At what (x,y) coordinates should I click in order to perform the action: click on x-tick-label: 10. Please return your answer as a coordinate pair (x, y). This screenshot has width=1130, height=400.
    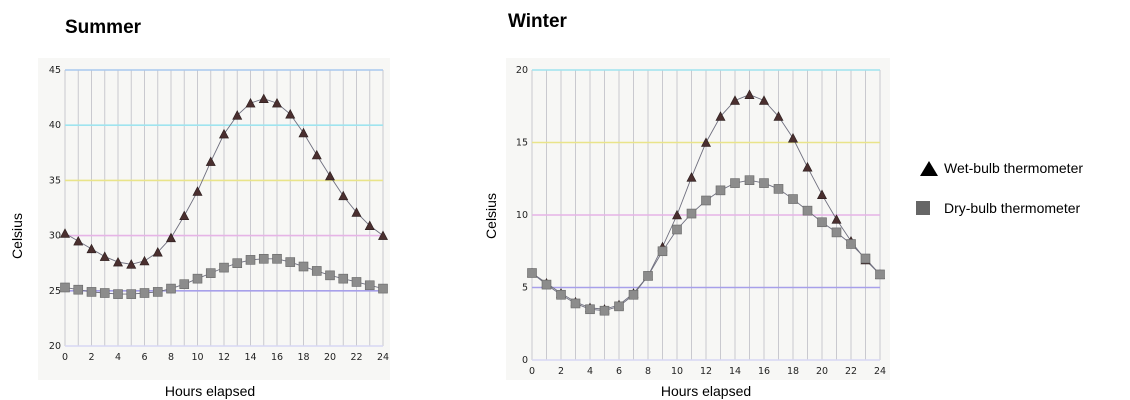
    Looking at the image, I should click on (677, 371).